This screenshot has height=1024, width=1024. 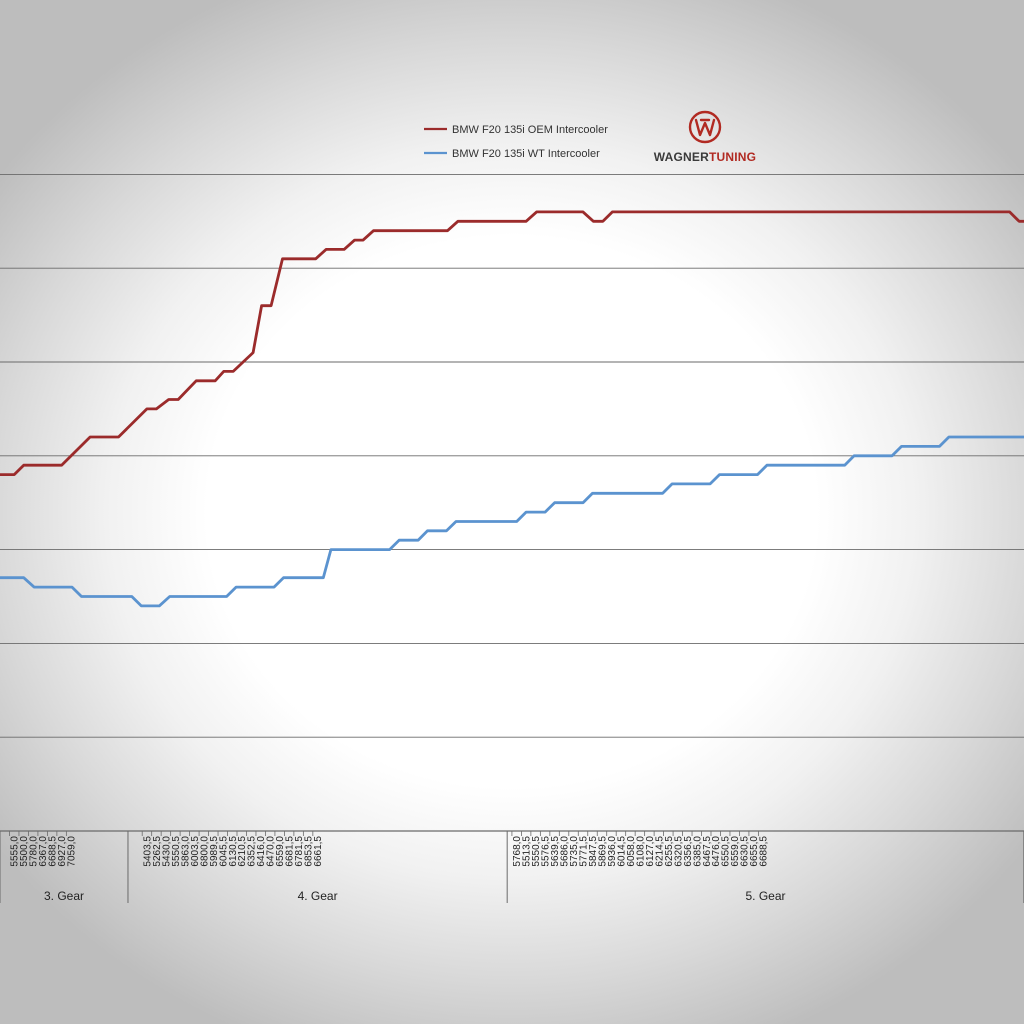 I want to click on logo-emblem-icon, so click(x=705, y=127).